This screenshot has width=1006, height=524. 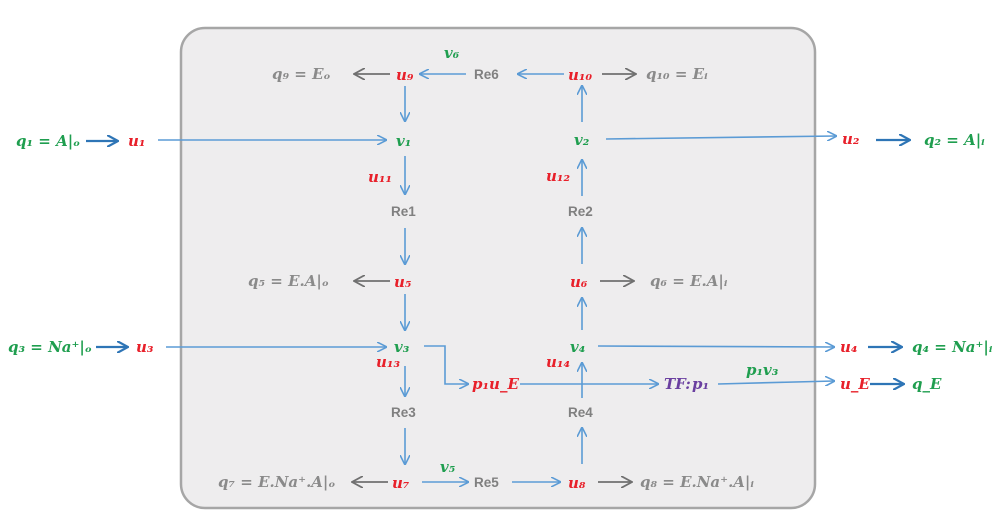 I want to click on label-p1uE: p₁u_E, so click(x=495, y=384).